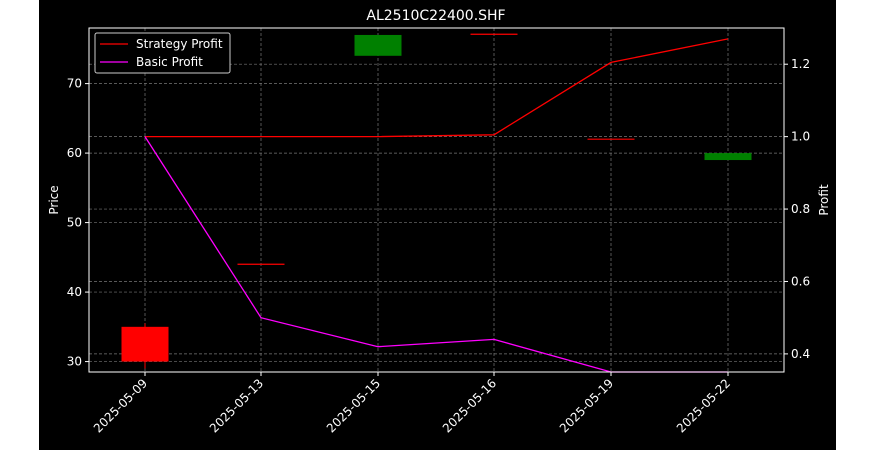 The width and height of the screenshot is (878, 454). Describe the element at coordinates (74, 223) in the screenshot. I see `y-tick-label-left: 50` at that location.